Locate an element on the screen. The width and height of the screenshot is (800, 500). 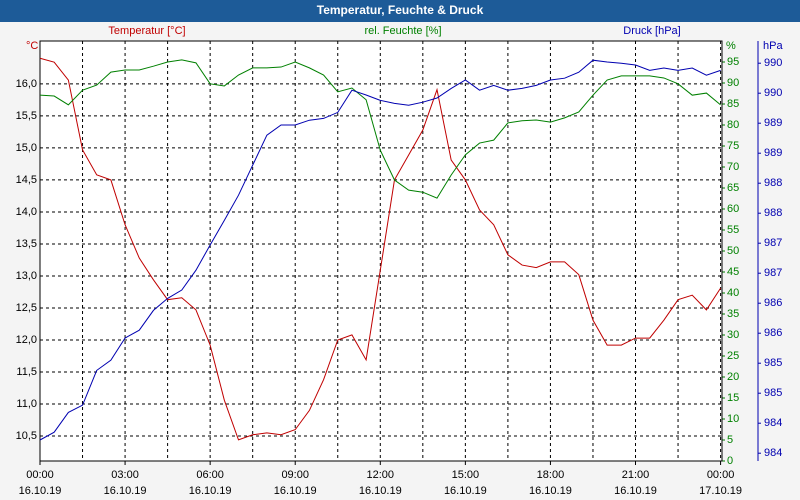
x-tick-label: 03:00 is located at coordinates (125, 475).